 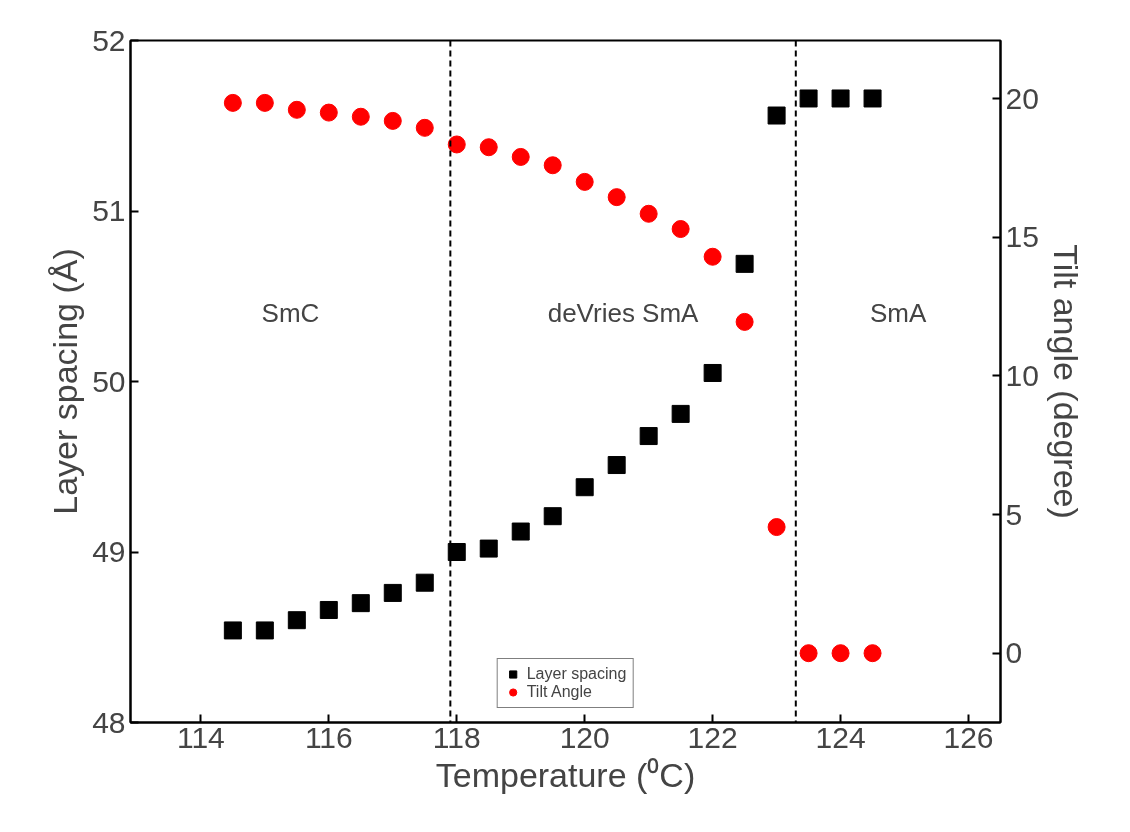 What do you see at coordinates (898, 313) in the screenshot?
I see `annotation: SmA` at bounding box center [898, 313].